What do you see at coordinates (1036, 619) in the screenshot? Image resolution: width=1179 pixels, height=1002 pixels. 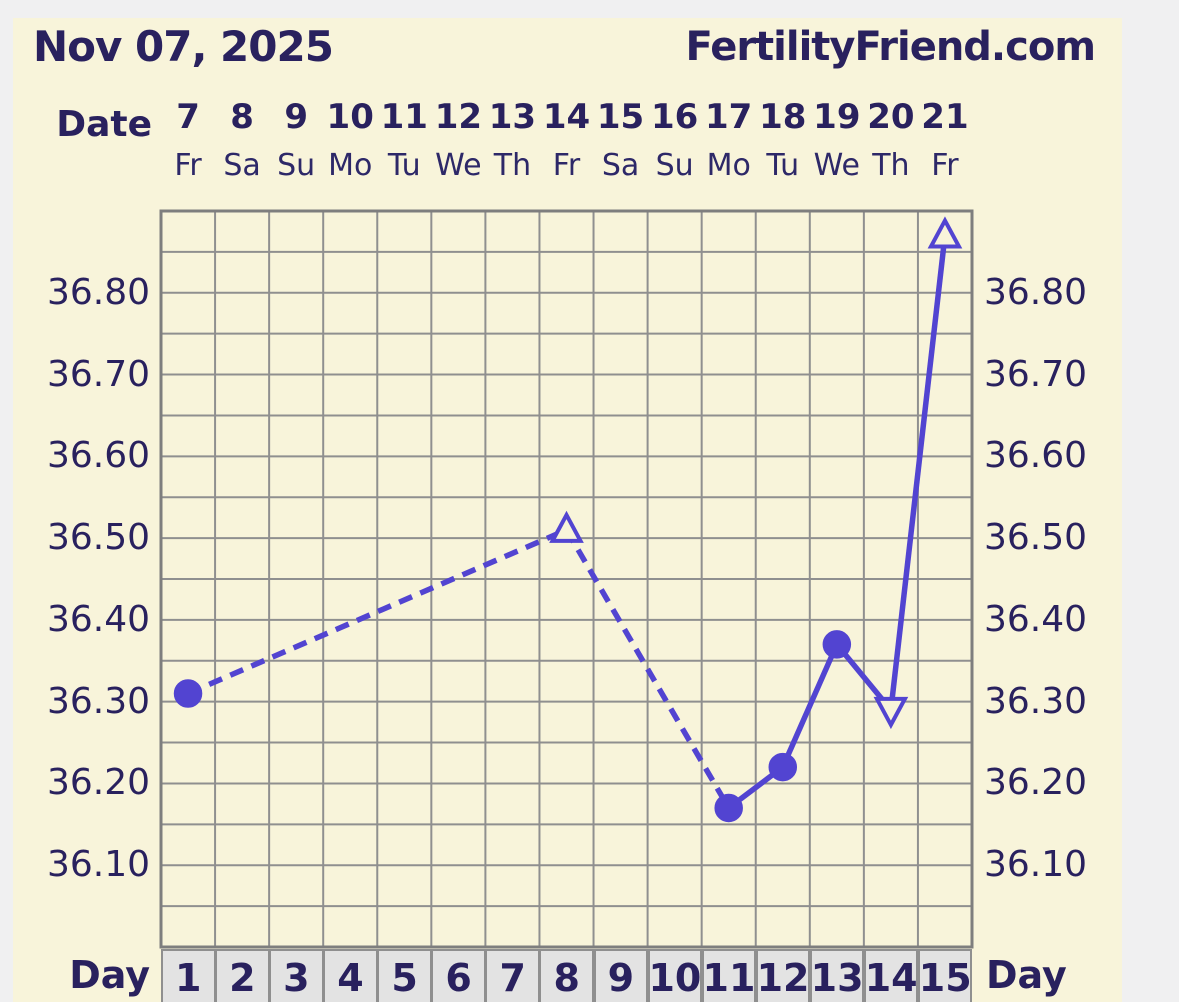 I see `y-tick-right-36.40: 36.40` at bounding box center [1036, 619].